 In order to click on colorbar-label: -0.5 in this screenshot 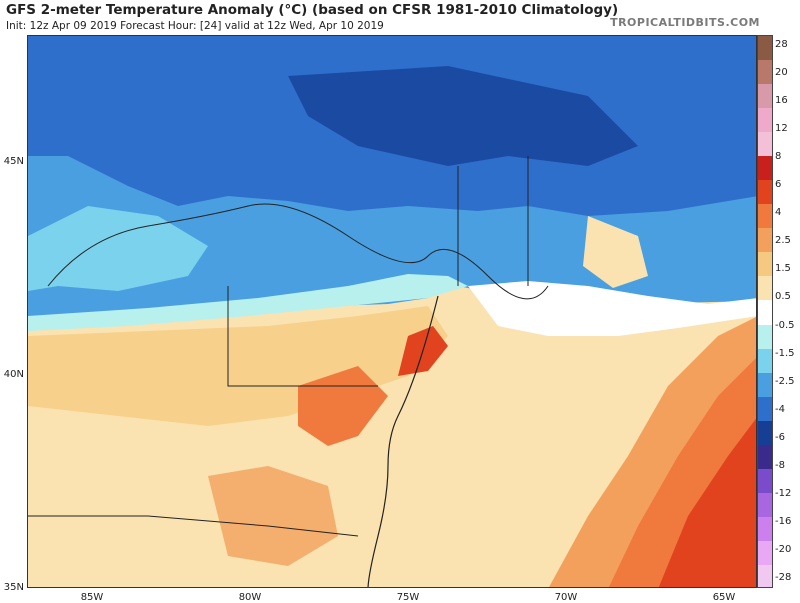, I will do `click(785, 325)`.